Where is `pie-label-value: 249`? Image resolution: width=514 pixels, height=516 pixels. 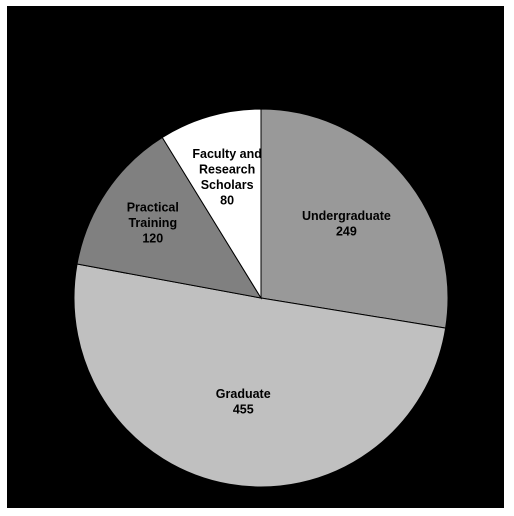 pie-label-value: 249 is located at coordinates (346, 232).